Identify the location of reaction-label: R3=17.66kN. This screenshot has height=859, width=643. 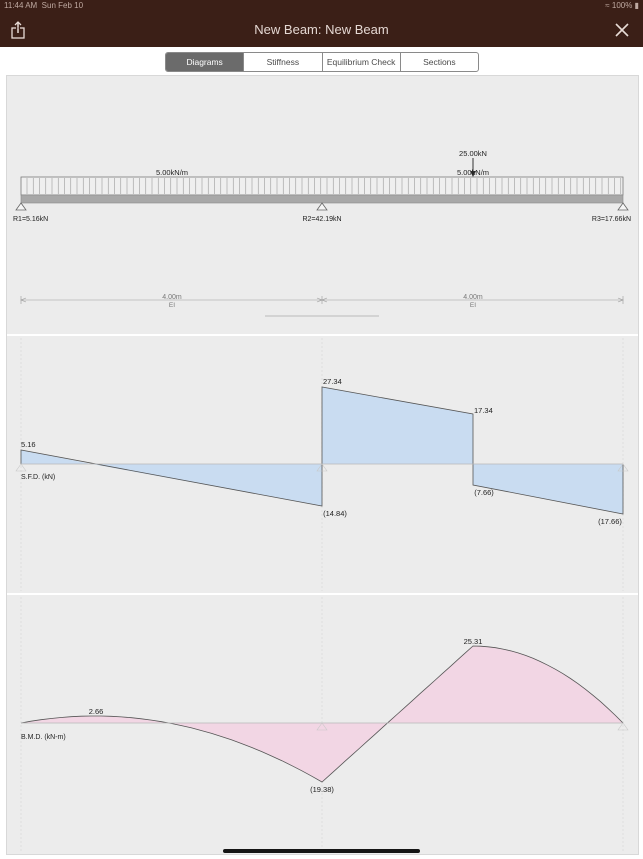
(611, 219).